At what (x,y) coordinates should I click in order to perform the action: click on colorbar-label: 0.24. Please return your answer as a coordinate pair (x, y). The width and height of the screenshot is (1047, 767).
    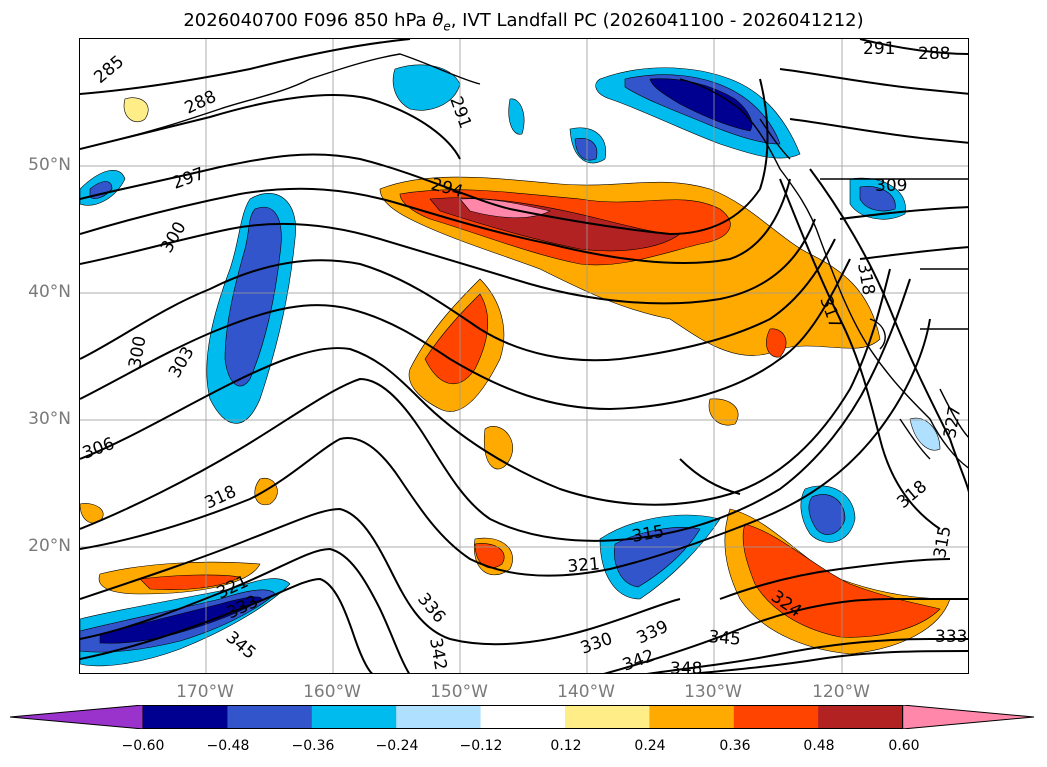
    Looking at the image, I should click on (650, 746).